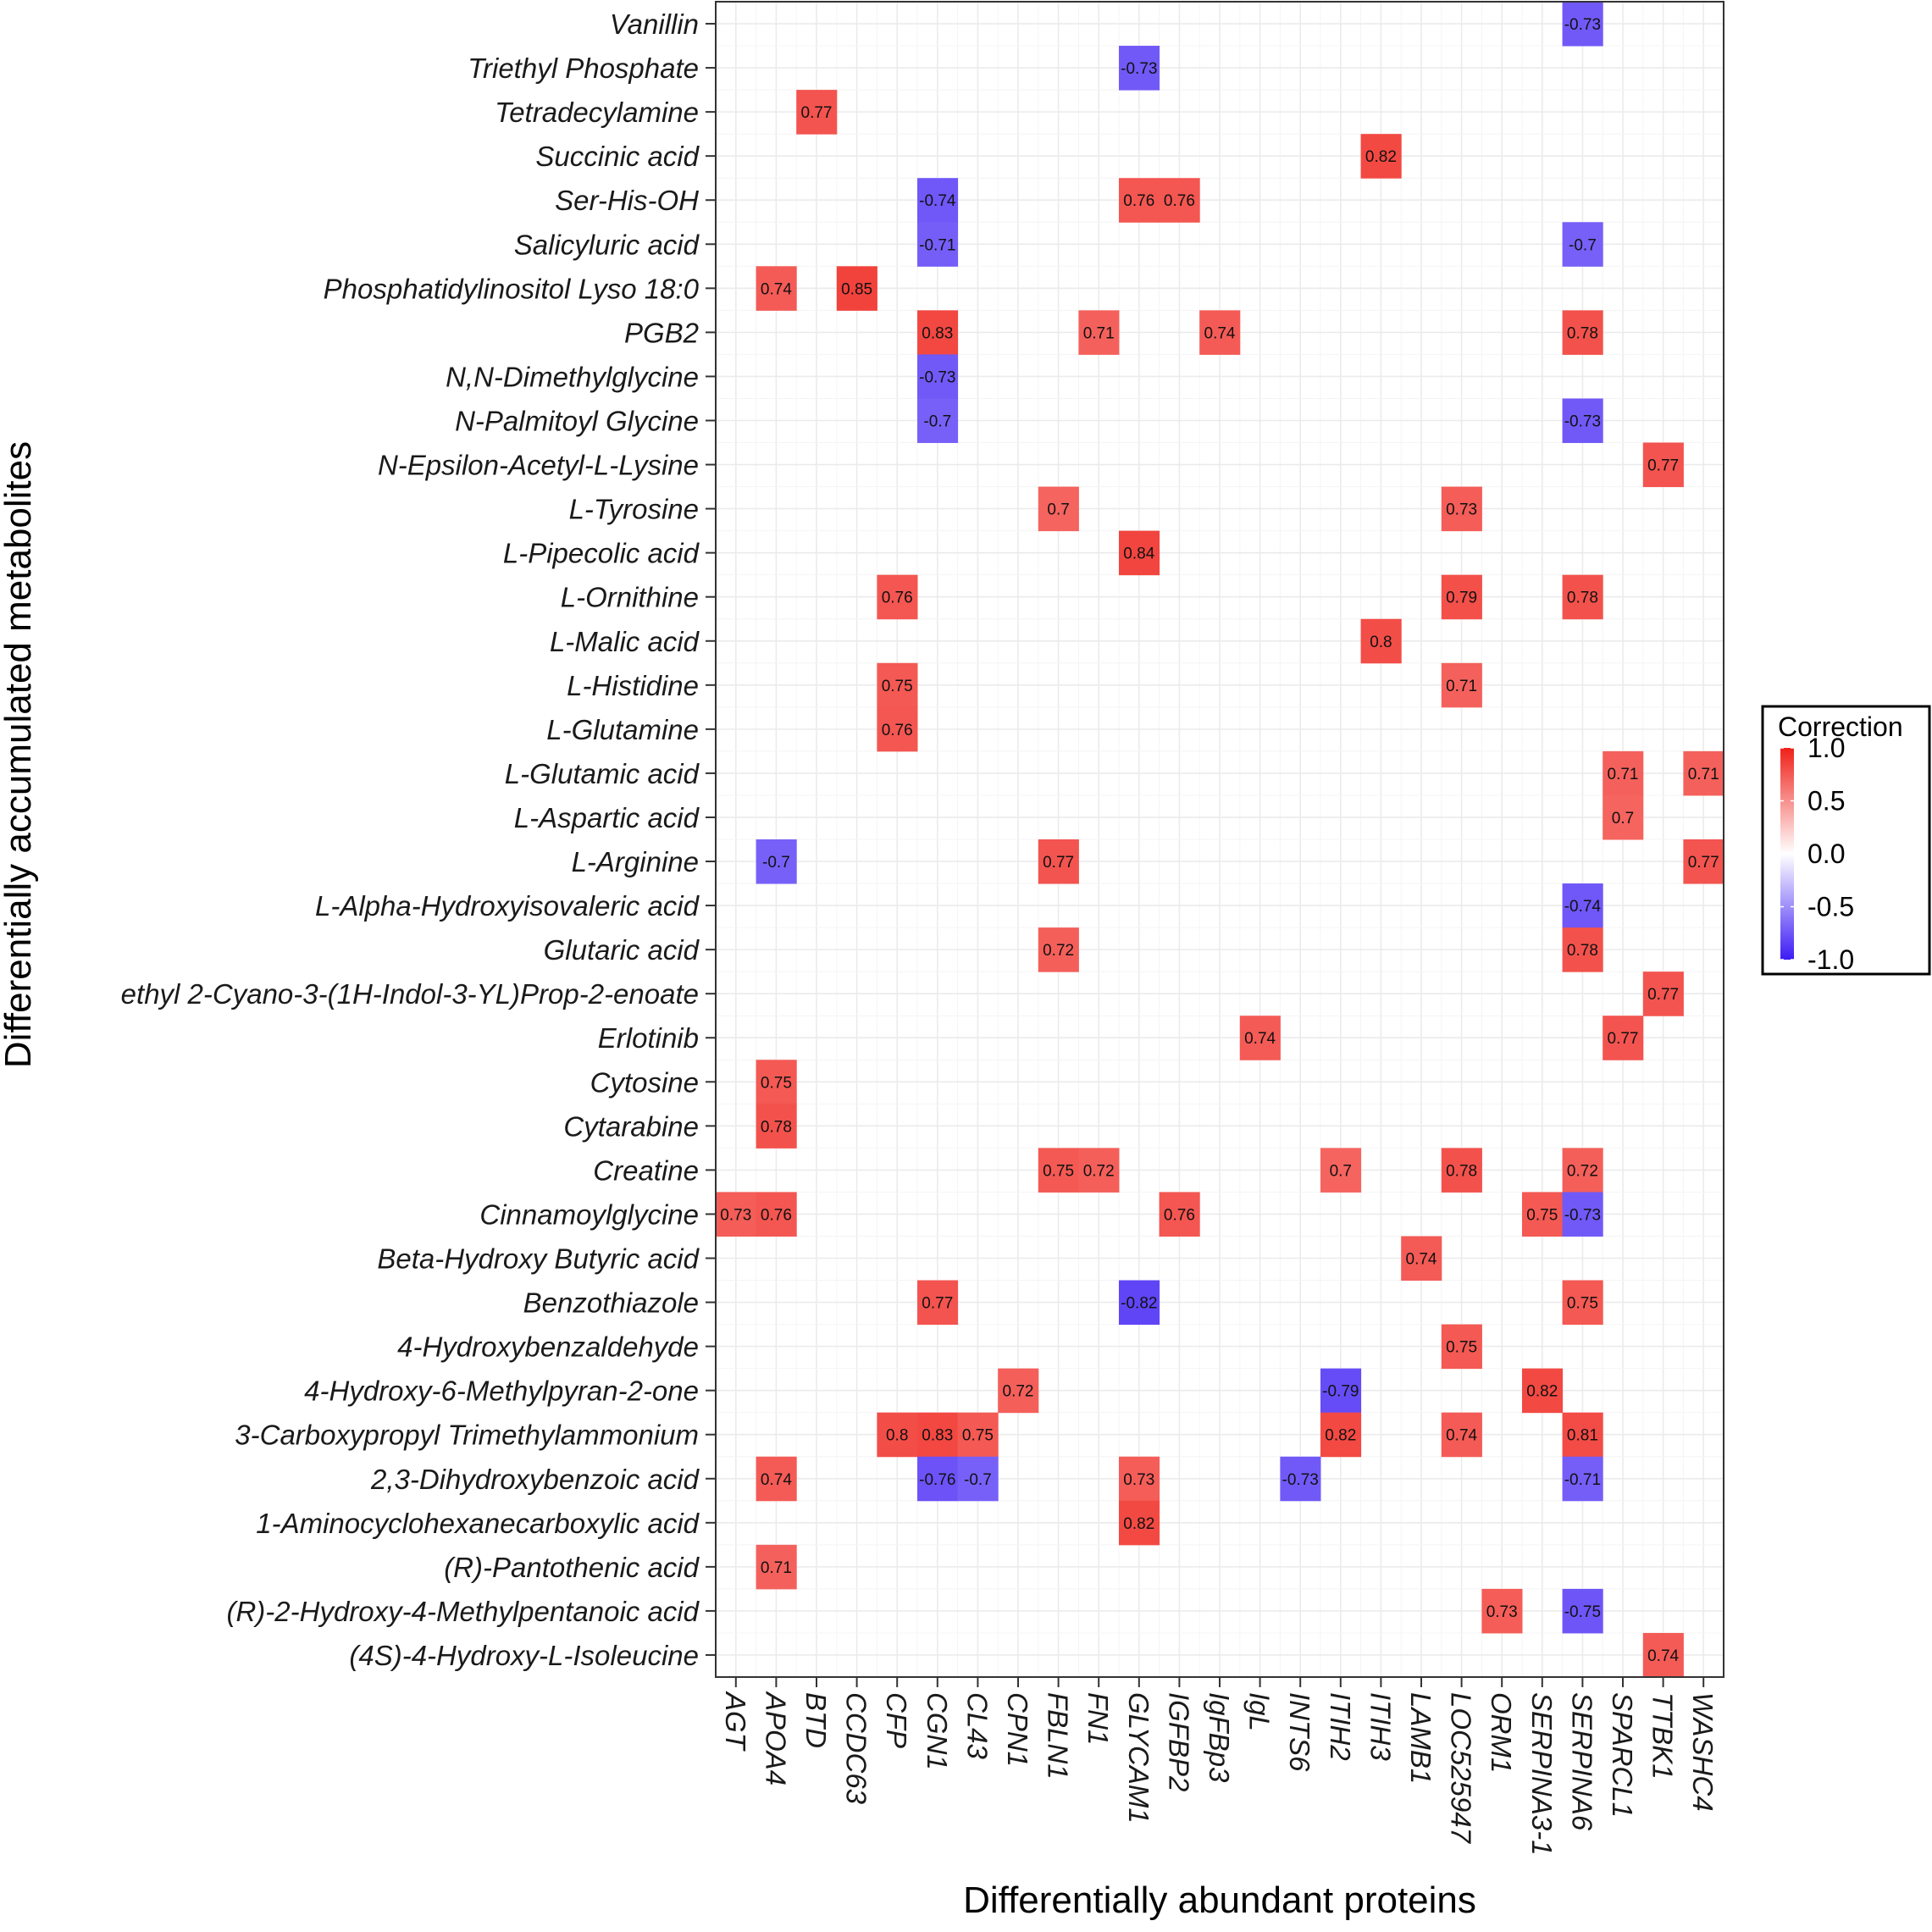  What do you see at coordinates (937, 245) in the screenshot?
I see `cell-value-label: -0.71` at bounding box center [937, 245].